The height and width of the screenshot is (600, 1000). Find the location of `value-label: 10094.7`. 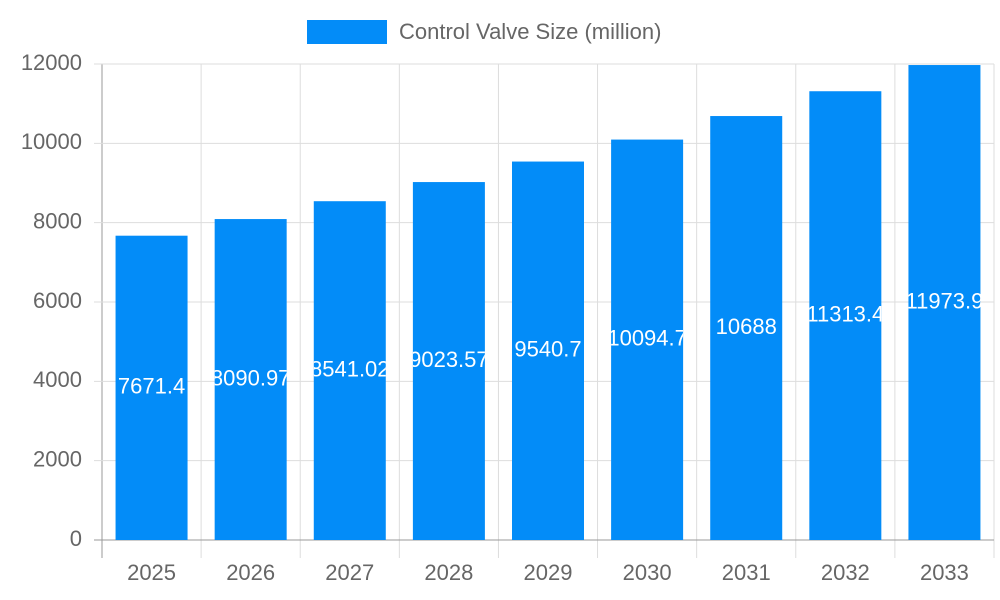

value-label: 10094.7 is located at coordinates (647, 338).